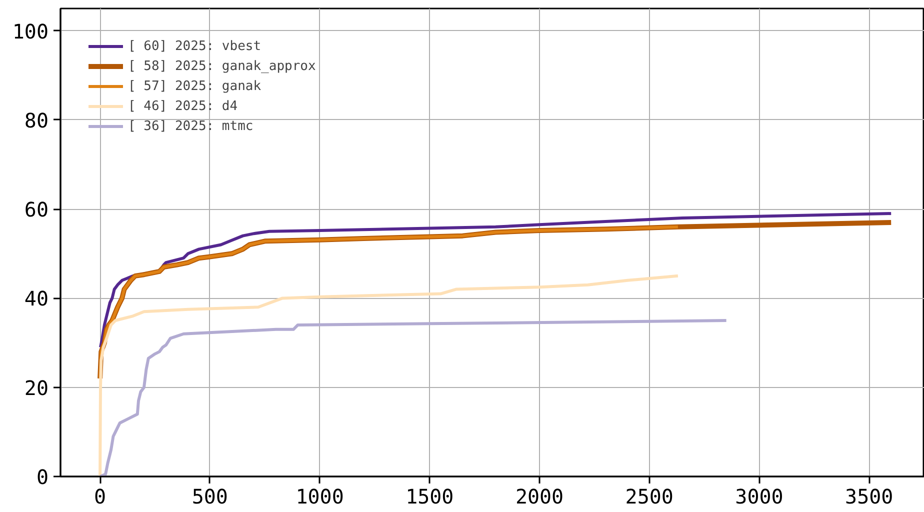  What do you see at coordinates (195, 46) in the screenshot?
I see `legend-label: [ 60] 2025: vbest` at bounding box center [195, 46].